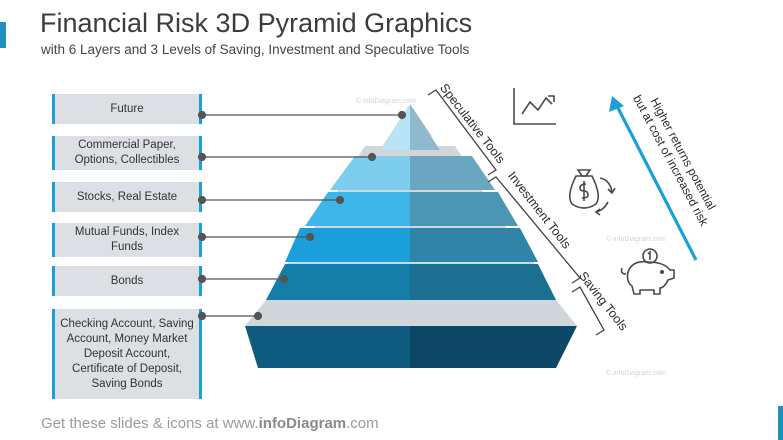  What do you see at coordinates (302, 423) in the screenshot?
I see `footer-brand: infoDiagram` at bounding box center [302, 423].